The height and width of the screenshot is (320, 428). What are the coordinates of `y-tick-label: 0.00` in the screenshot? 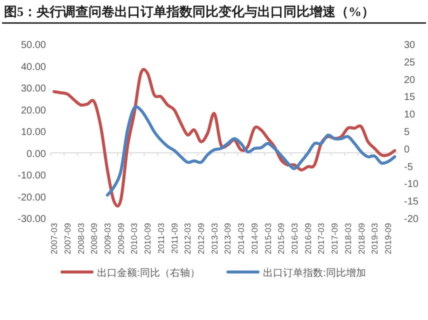 It's located at (36, 154).